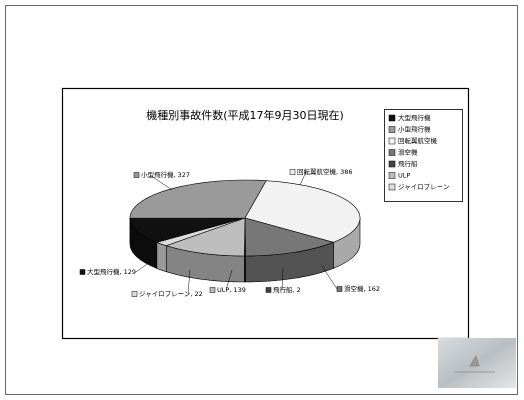 This screenshot has height=400, width=524. I want to click on slice-side, so click(161, 257).